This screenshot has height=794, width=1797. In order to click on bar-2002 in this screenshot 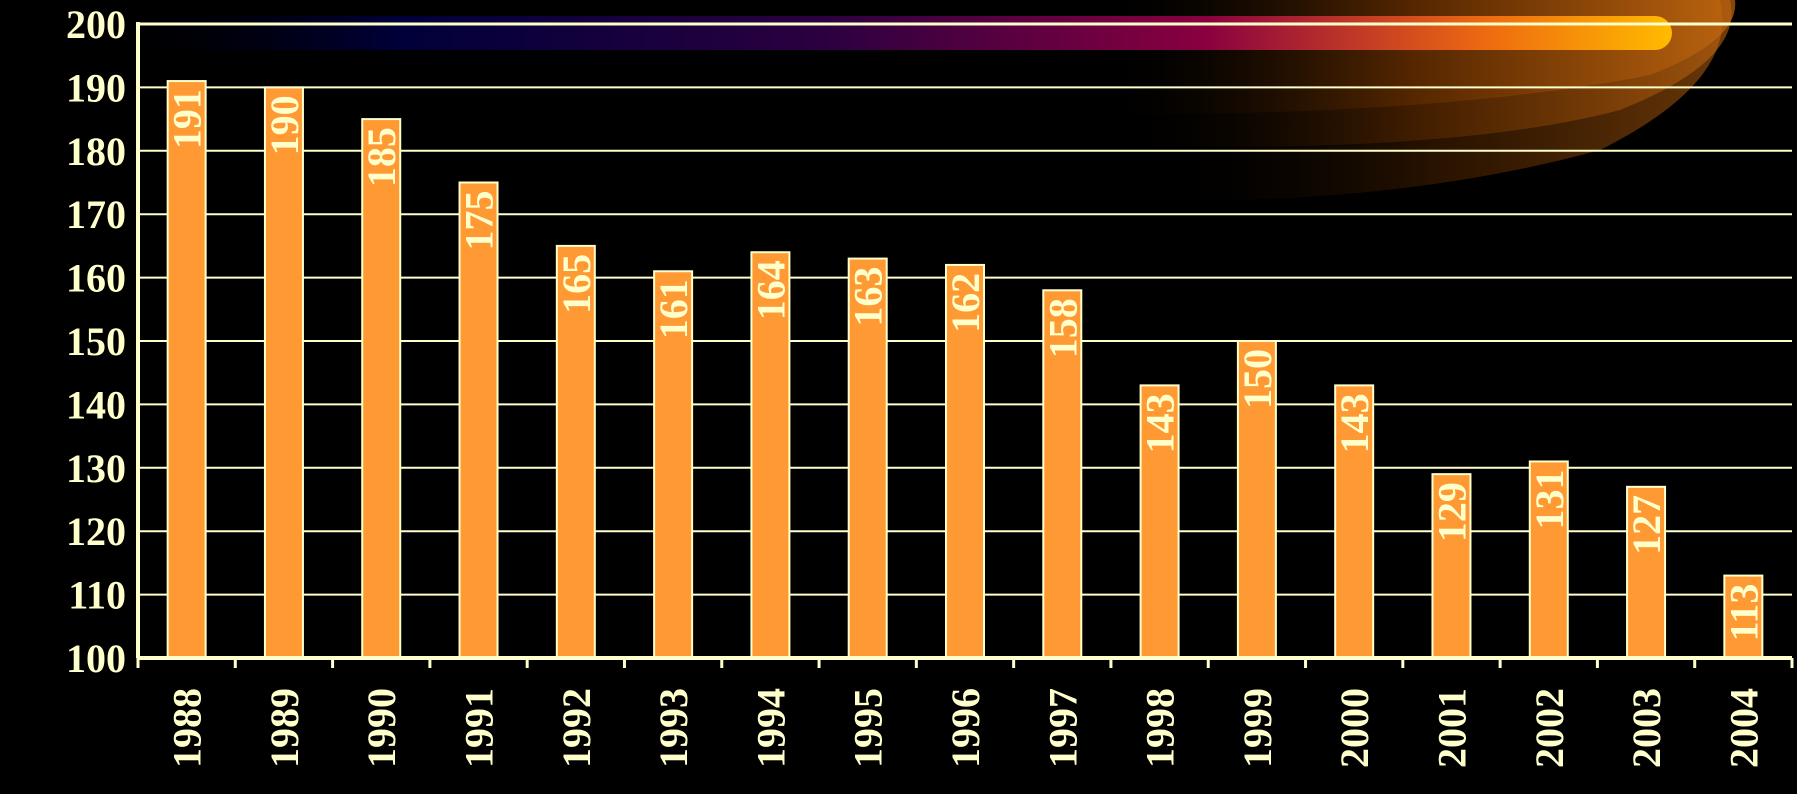, I will do `click(1548, 559)`.